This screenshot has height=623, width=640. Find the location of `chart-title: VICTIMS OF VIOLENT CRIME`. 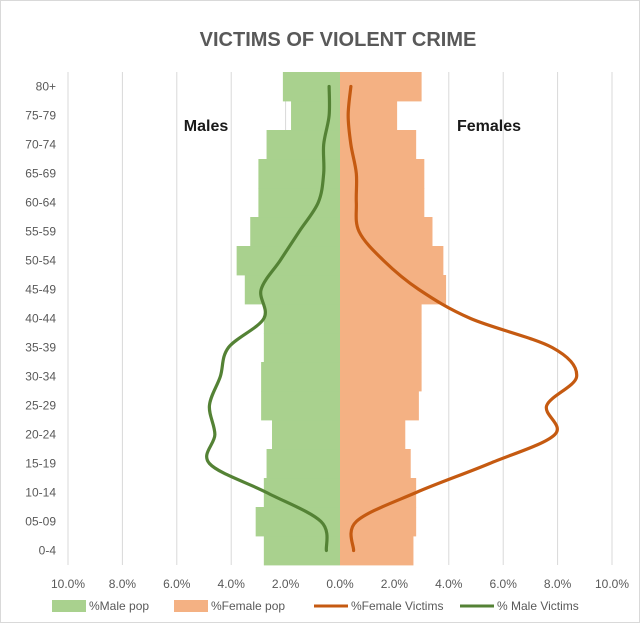

chart-title: VICTIMS OF VIOLENT CRIME is located at coordinates (338, 40).